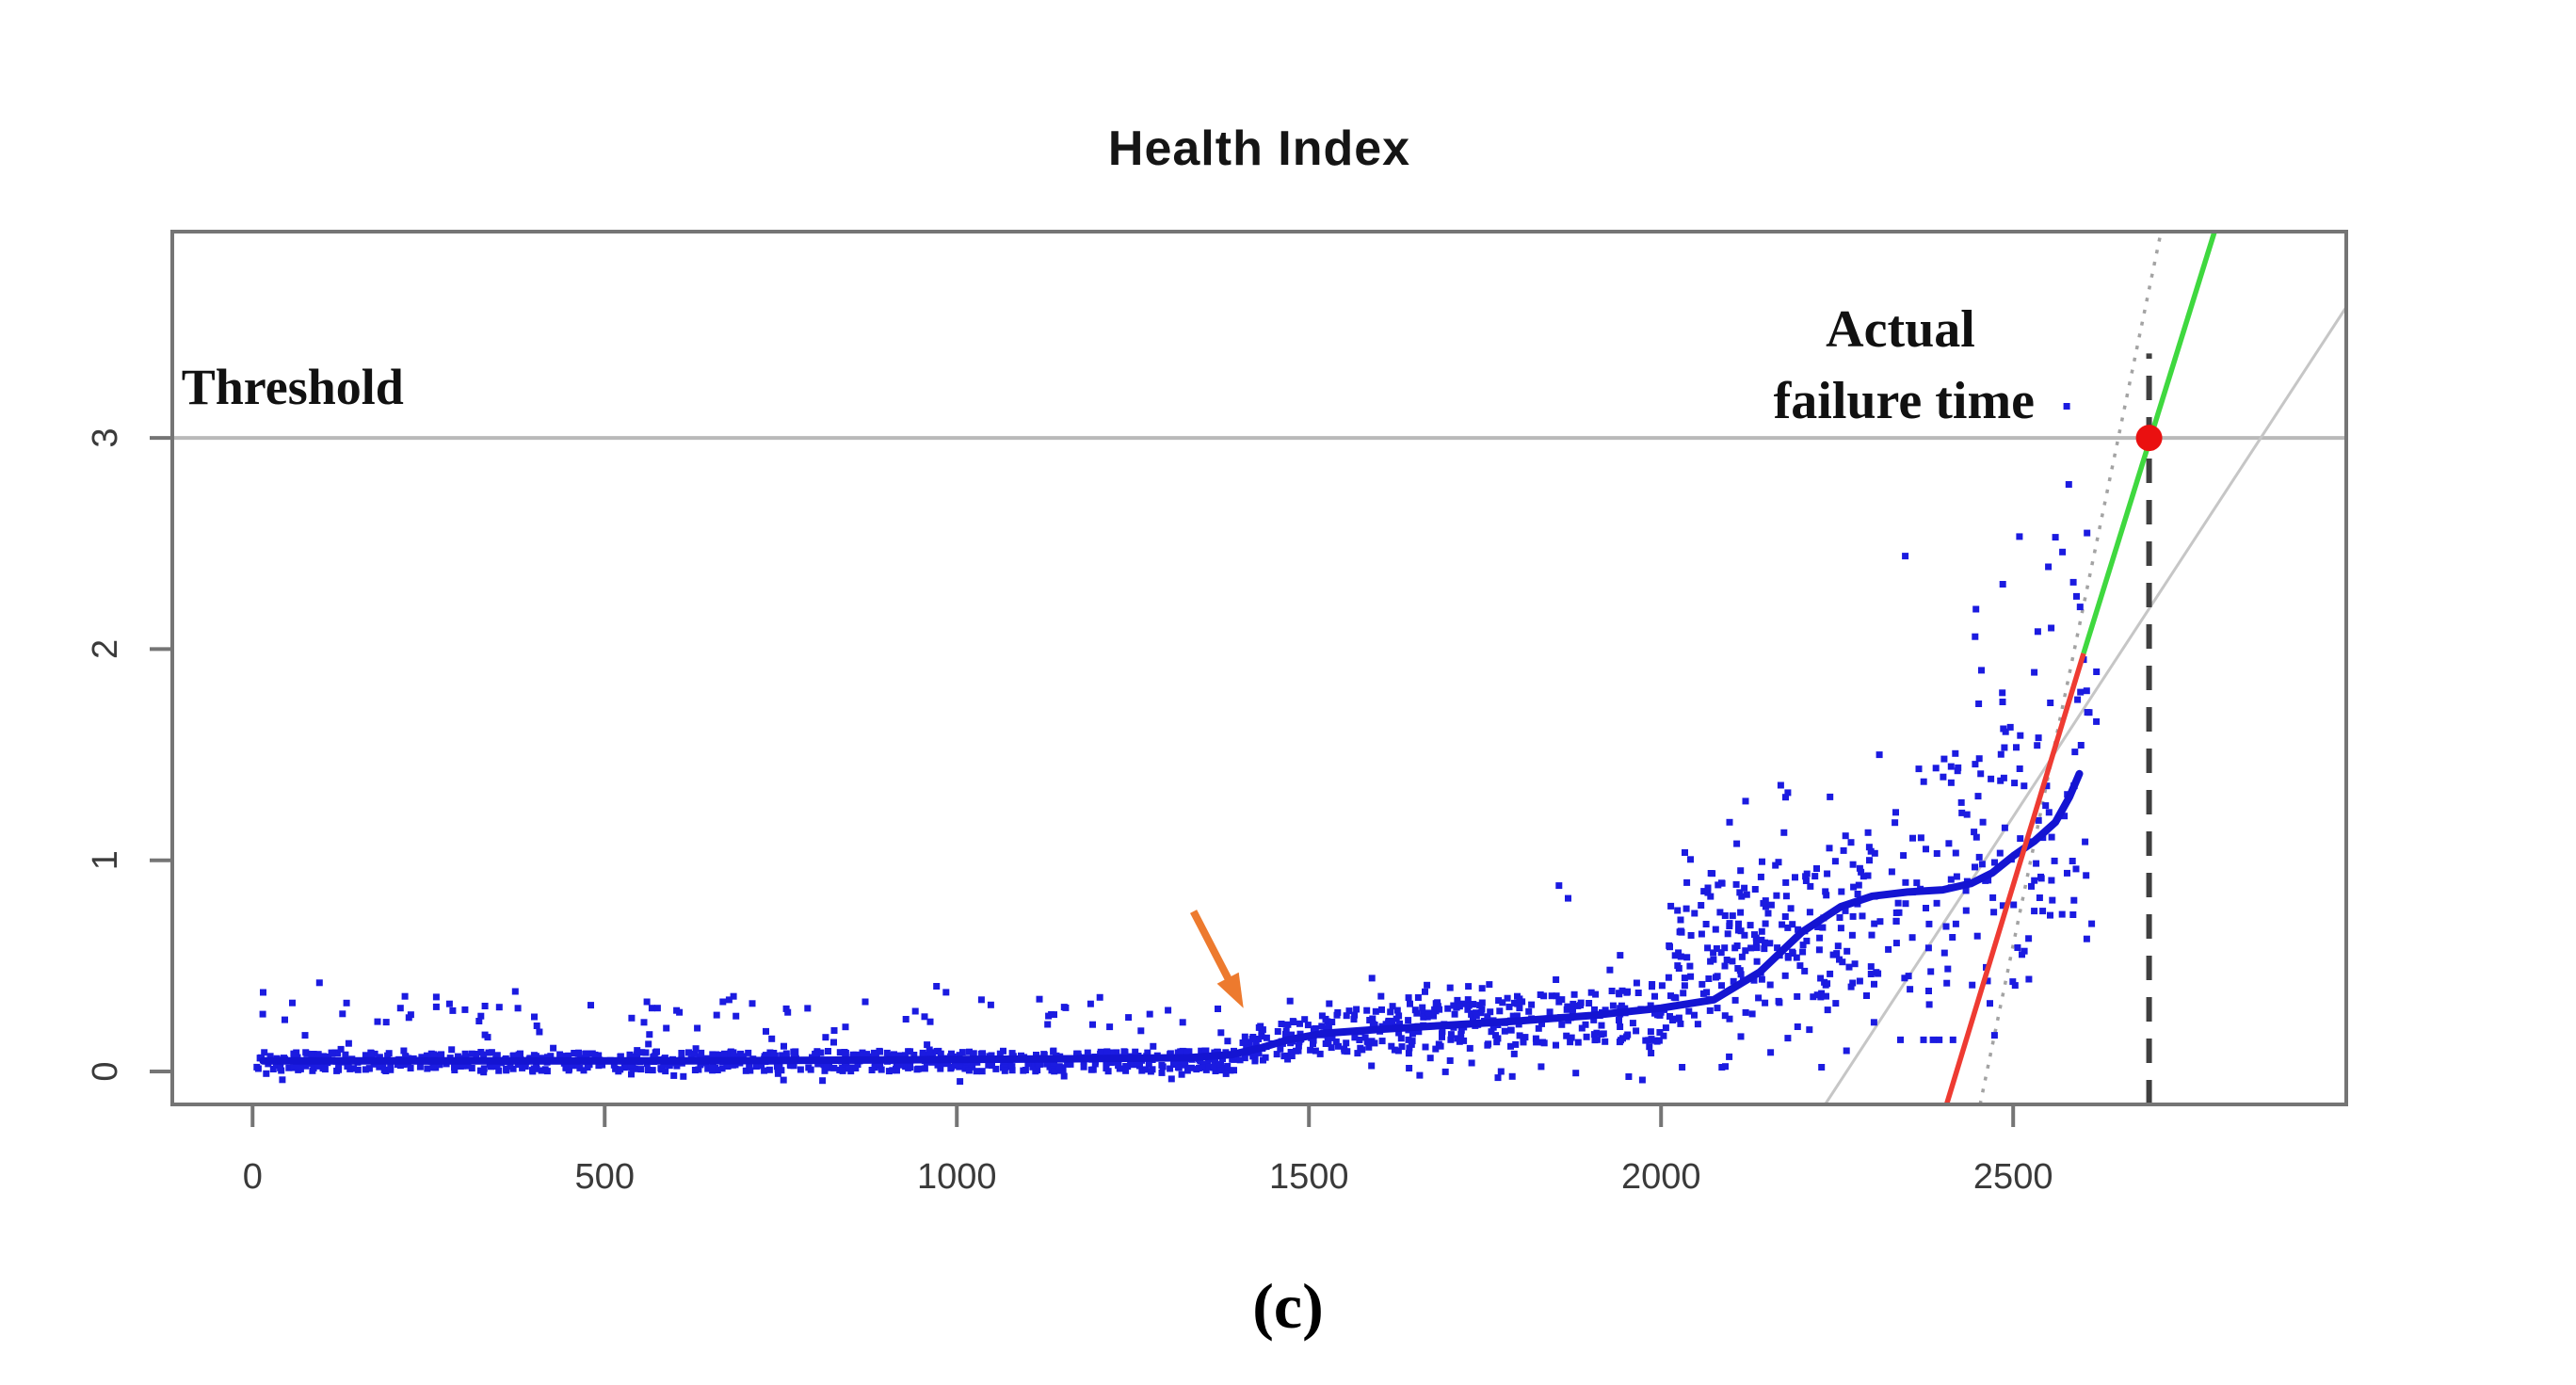  I want to click on fitted-line-red-segment, so click(2015, 878).